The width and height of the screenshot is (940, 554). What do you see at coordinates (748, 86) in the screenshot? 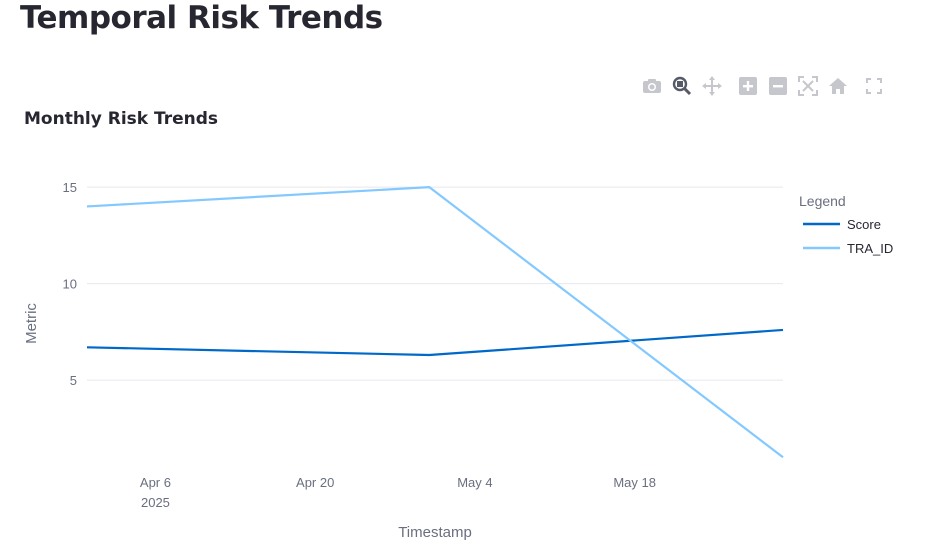
I see `zoom-in-icon` at bounding box center [748, 86].